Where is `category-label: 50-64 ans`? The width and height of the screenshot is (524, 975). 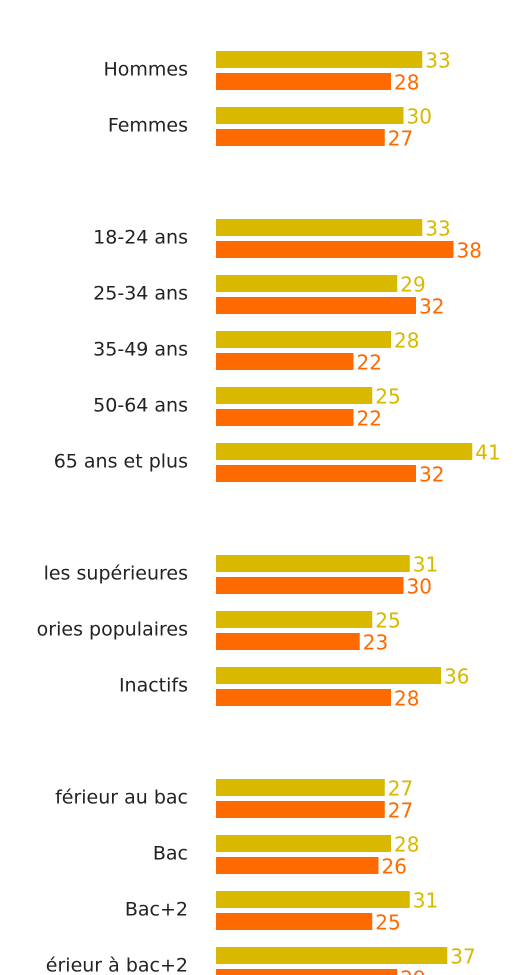
category-label: 50-64 ans is located at coordinates (140, 406).